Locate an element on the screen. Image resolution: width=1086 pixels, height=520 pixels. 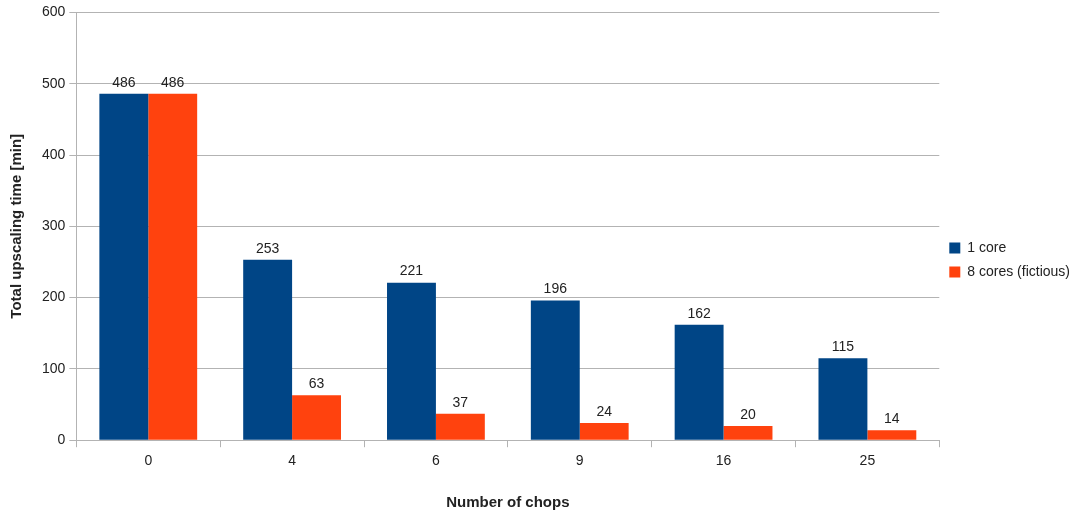
legend-label: 1 core is located at coordinates (987, 246).